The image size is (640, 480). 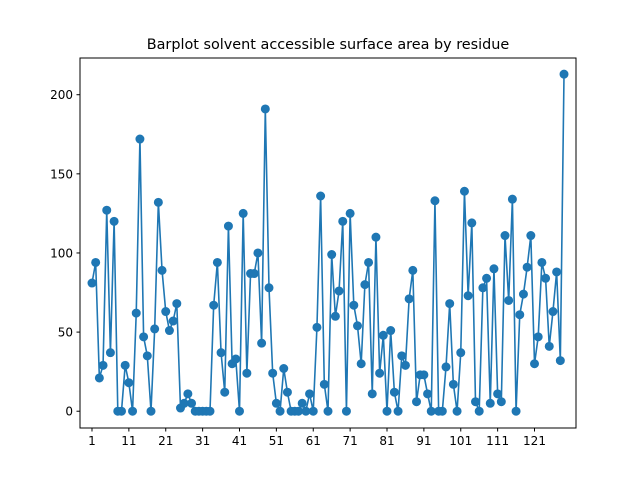 I want to click on x-tick-label: 31, so click(x=202, y=441).